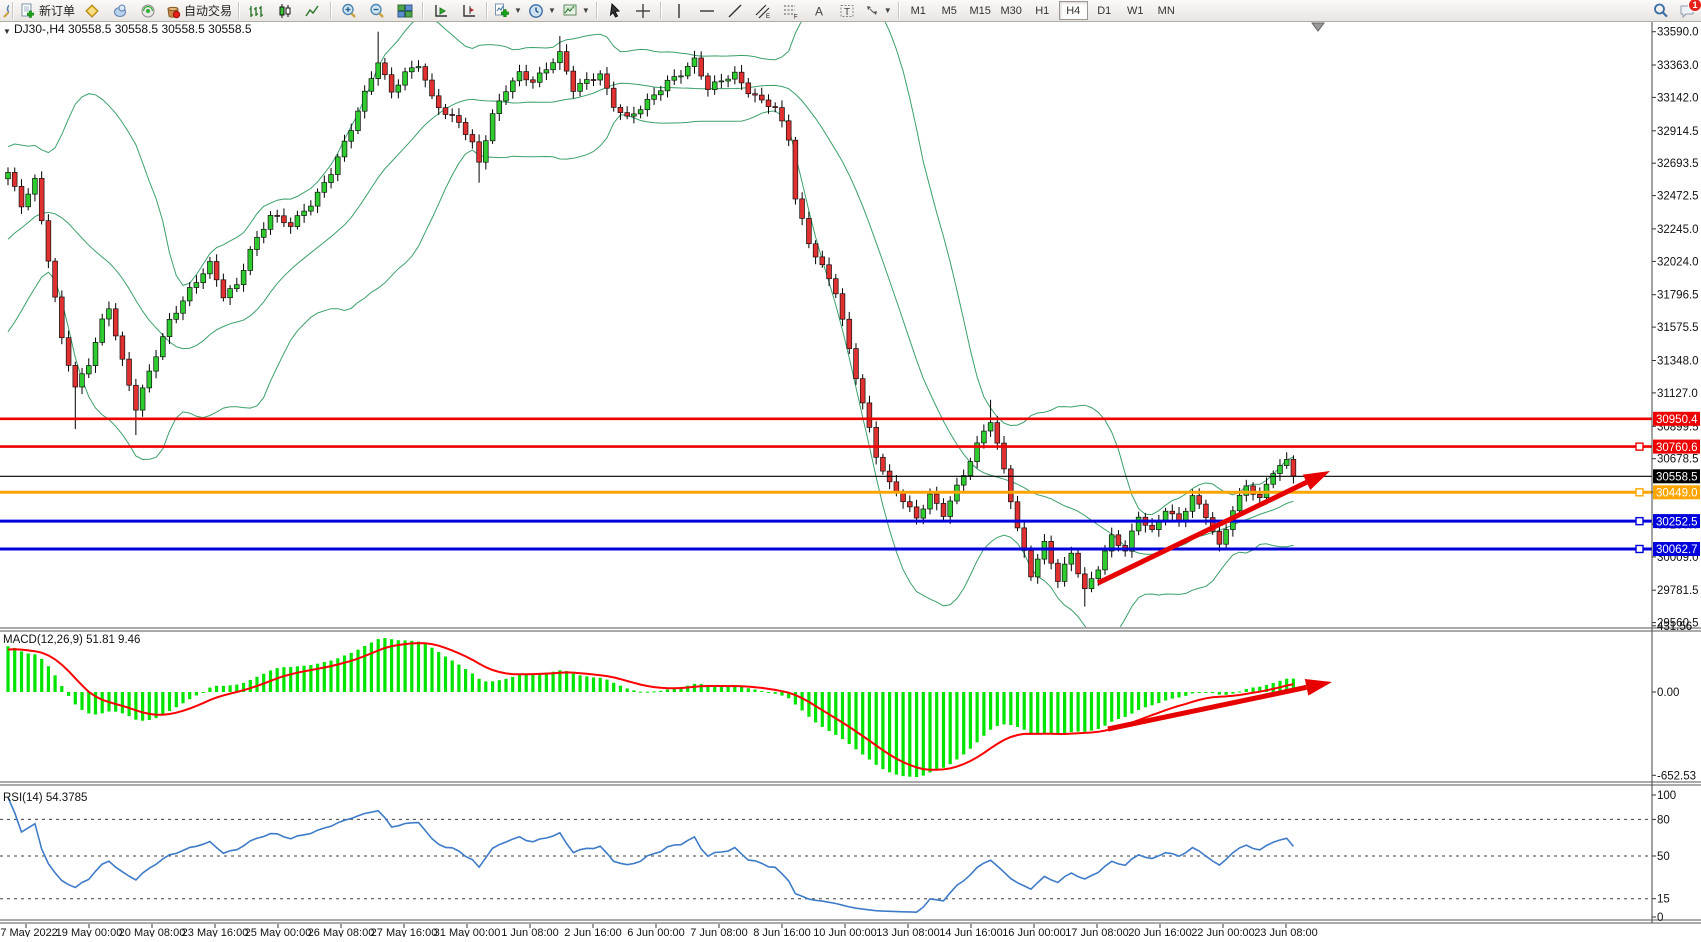 The width and height of the screenshot is (1701, 942). I want to click on timeframe-m1: M1, so click(918, 10).